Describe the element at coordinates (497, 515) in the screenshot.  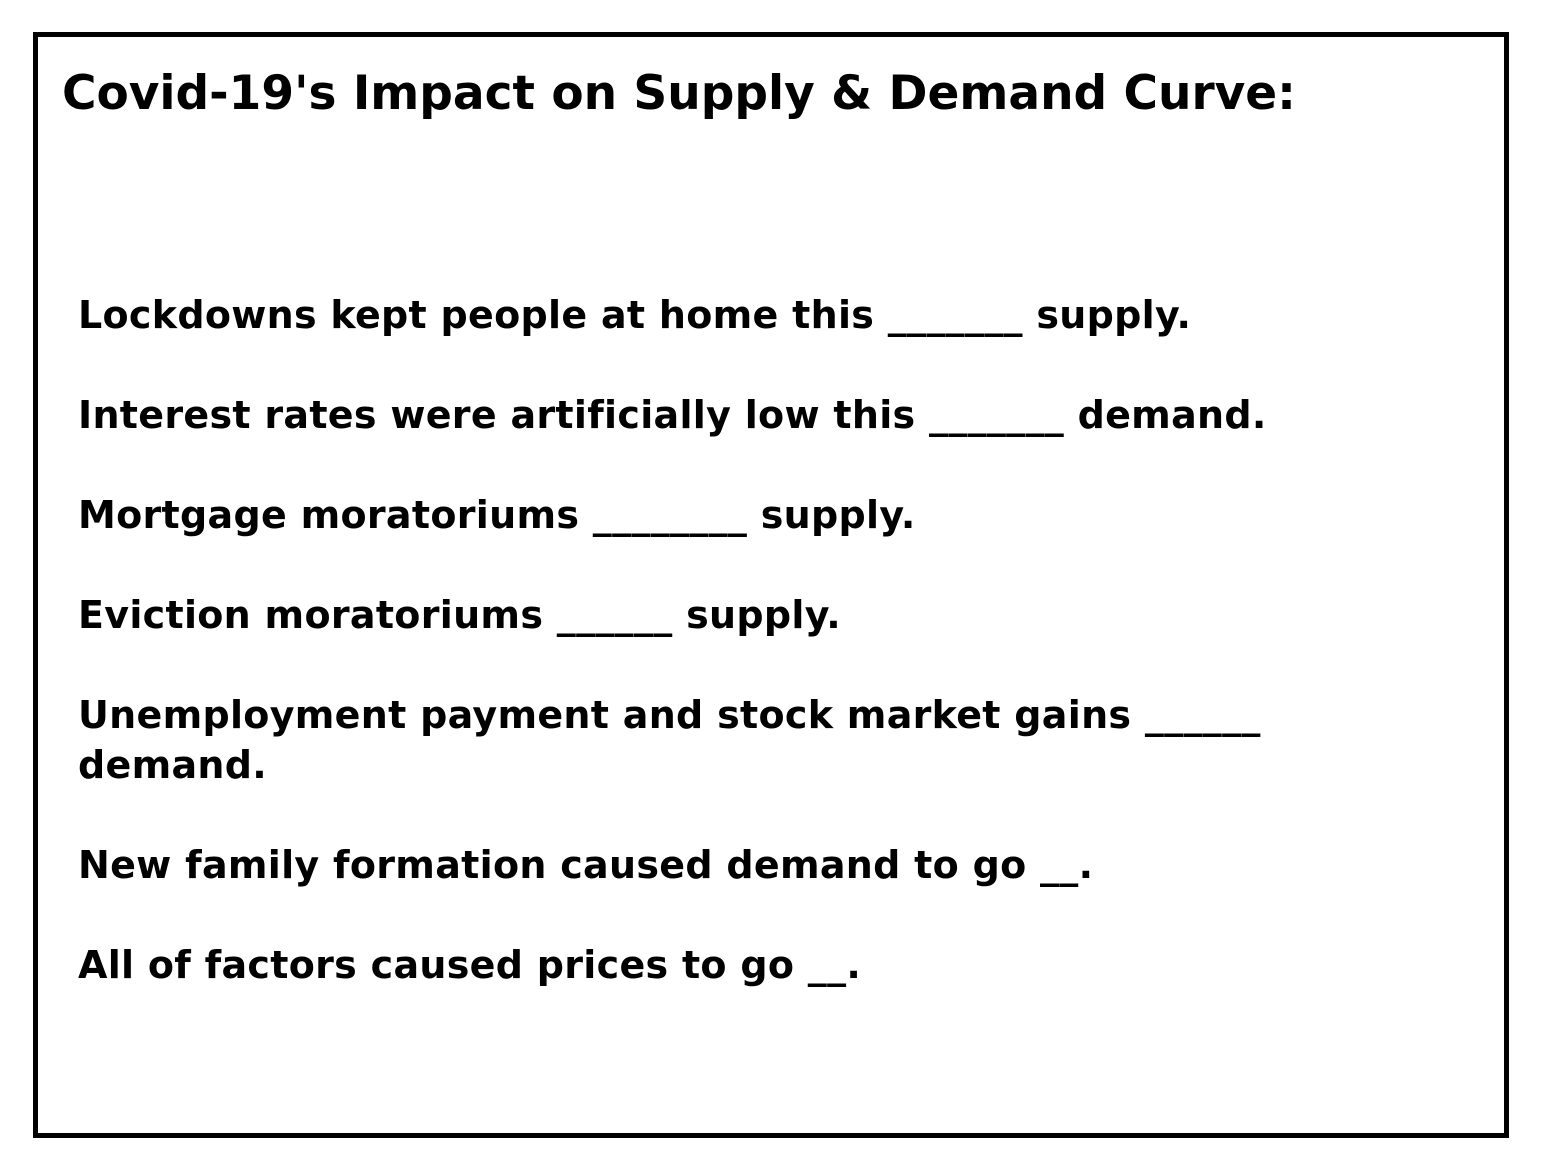
I see `statement-mortgage-moratoriums: Mortgage moratoriums ________ supply.` at that location.